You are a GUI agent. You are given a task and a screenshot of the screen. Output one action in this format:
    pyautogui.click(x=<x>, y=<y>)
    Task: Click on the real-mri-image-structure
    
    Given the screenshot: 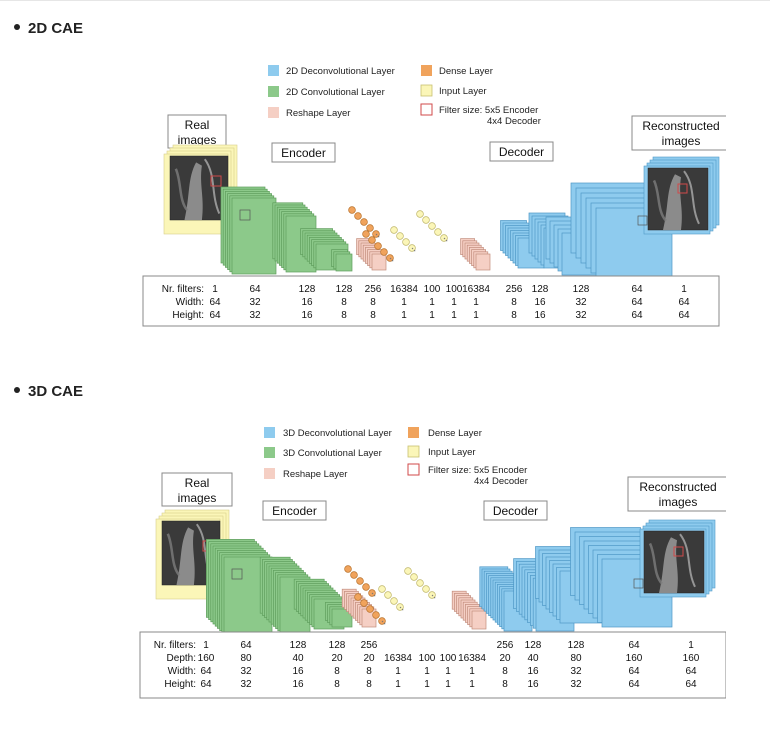 What is the action you would take?
    pyautogui.click(x=185, y=556)
    